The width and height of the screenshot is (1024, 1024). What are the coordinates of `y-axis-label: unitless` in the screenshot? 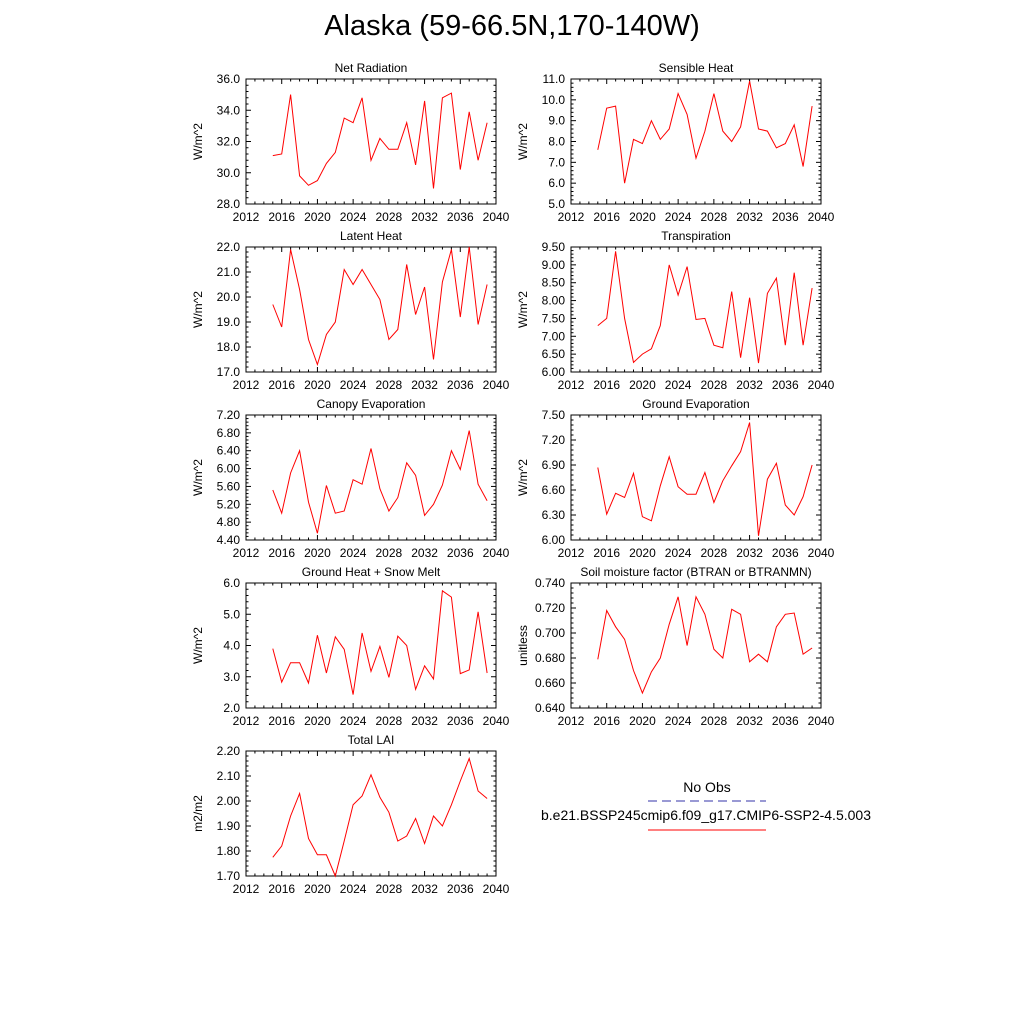 It's located at (523, 645).